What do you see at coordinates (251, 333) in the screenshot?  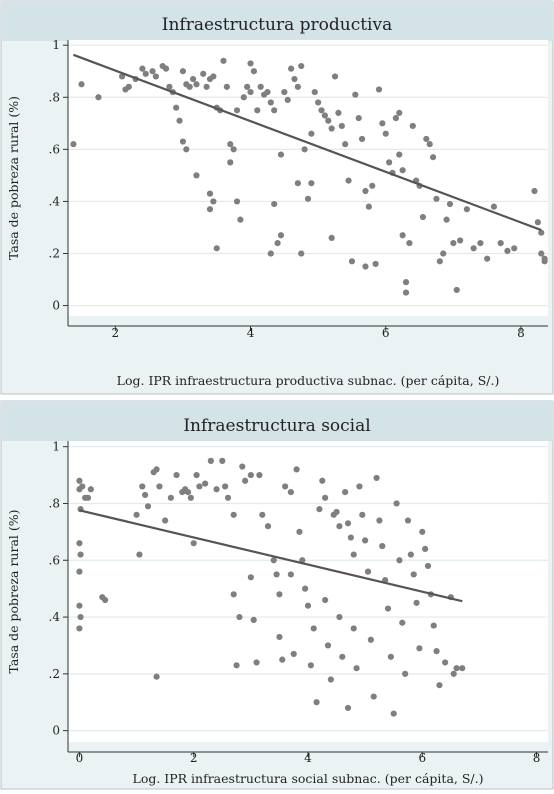 I see `x-tick-label: 4` at bounding box center [251, 333].